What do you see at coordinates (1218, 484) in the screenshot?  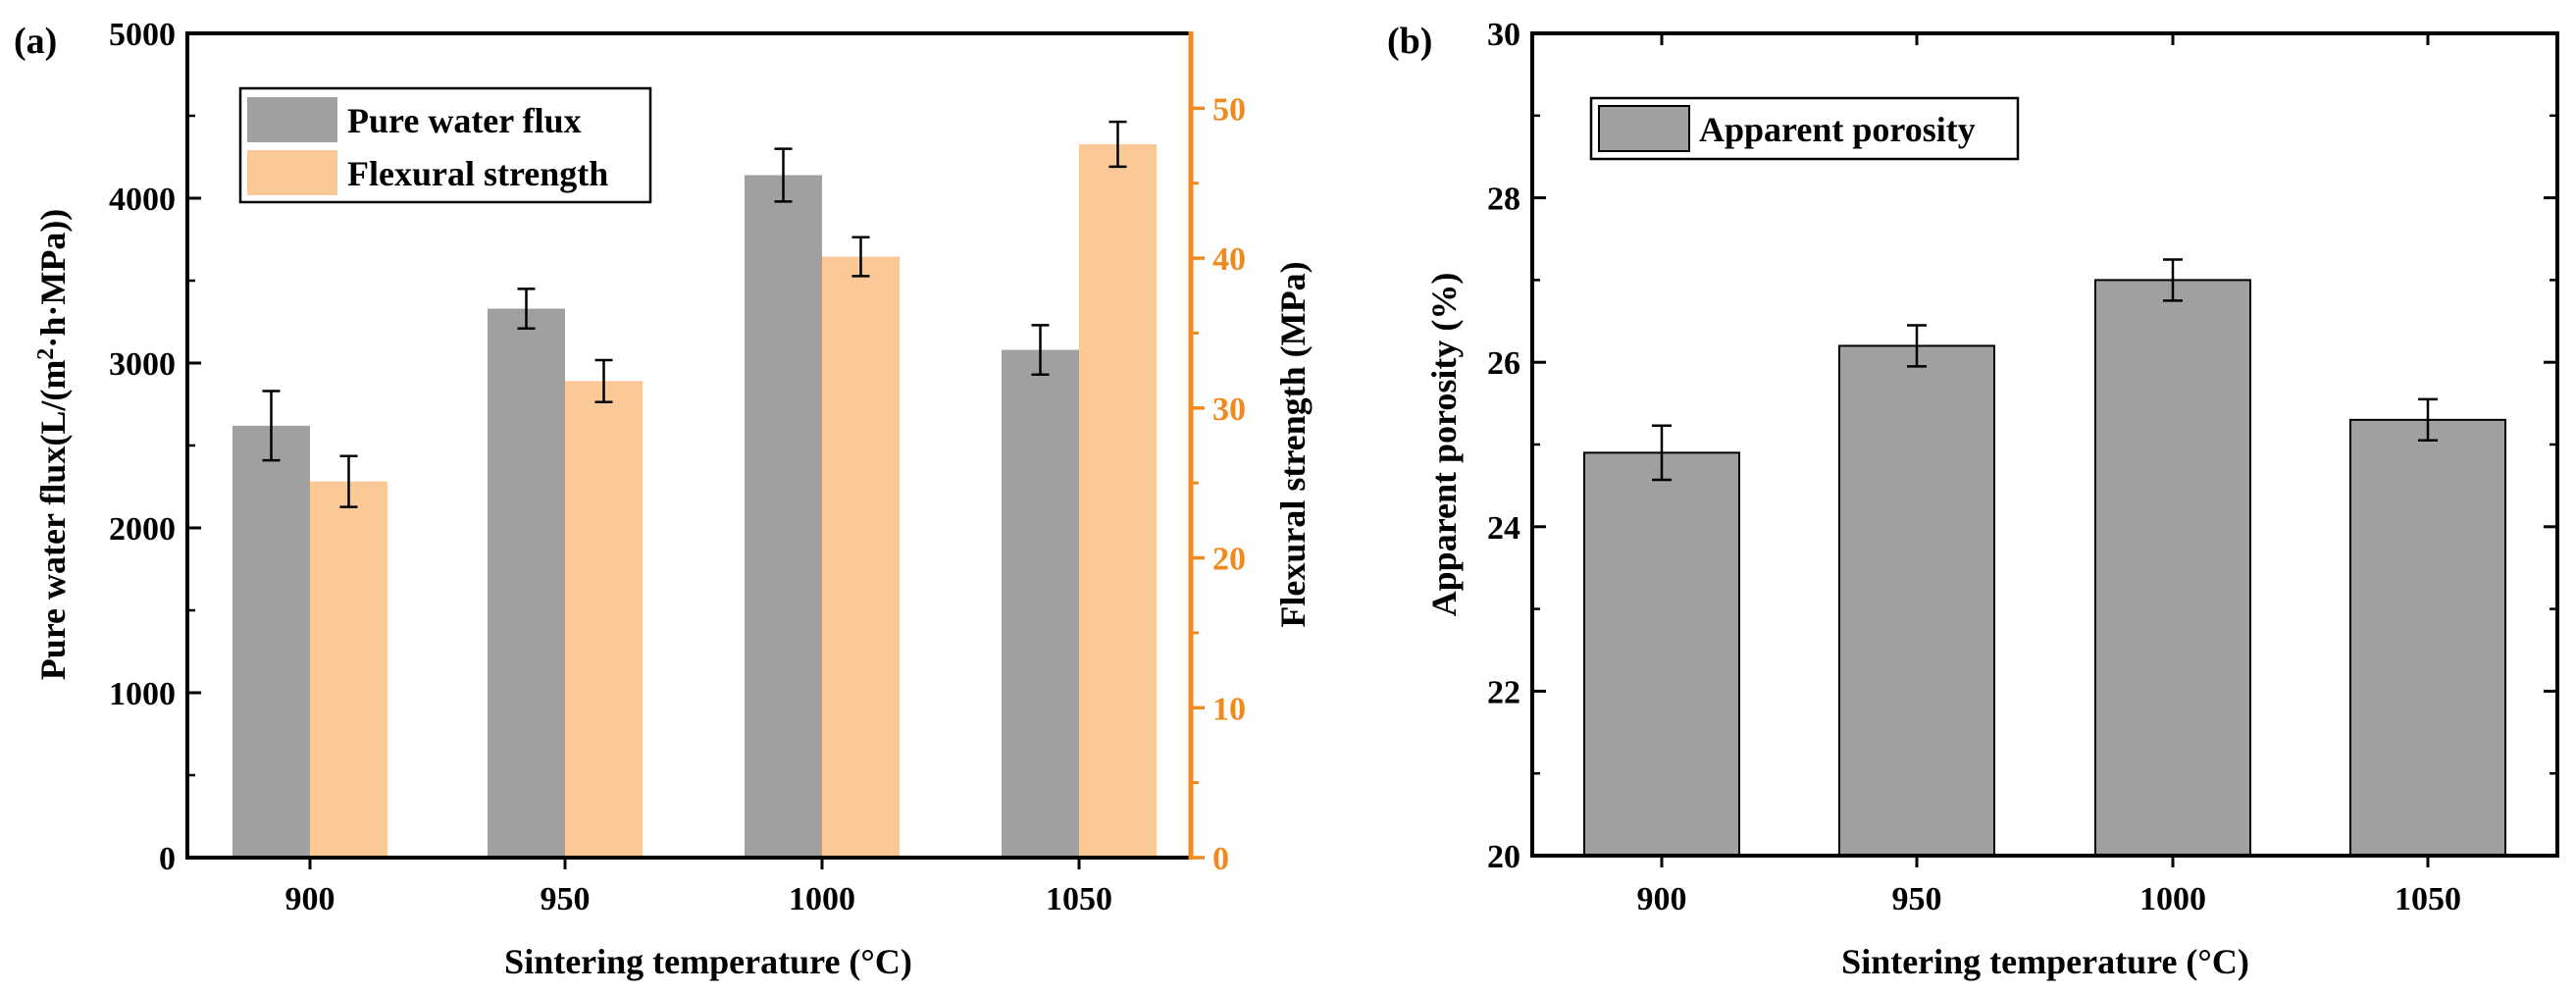 I see `panel-a-right-ticks: 0 10 20 30 40 50` at bounding box center [1218, 484].